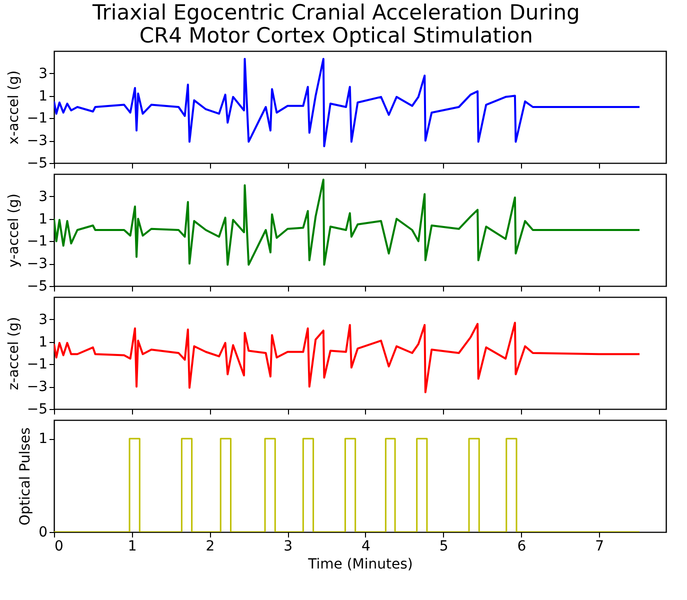  Describe the element at coordinates (132, 546) in the screenshot. I see `x-tick-label: 1` at that location.